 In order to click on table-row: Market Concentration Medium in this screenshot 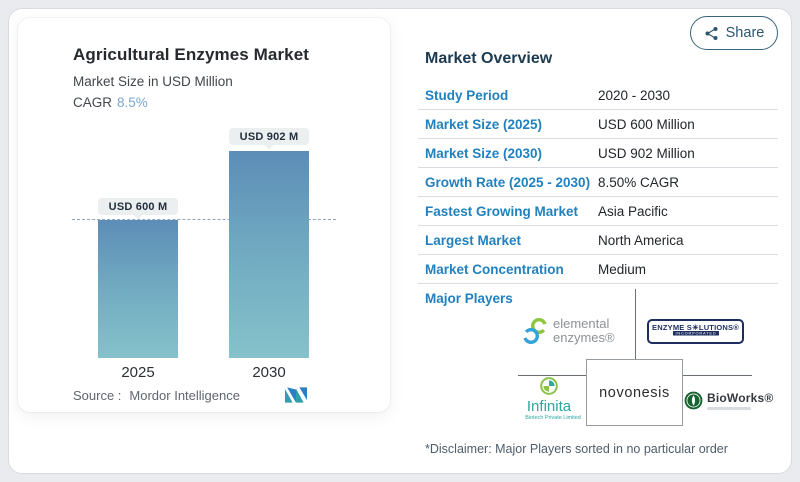, I will do `click(598, 269)`.